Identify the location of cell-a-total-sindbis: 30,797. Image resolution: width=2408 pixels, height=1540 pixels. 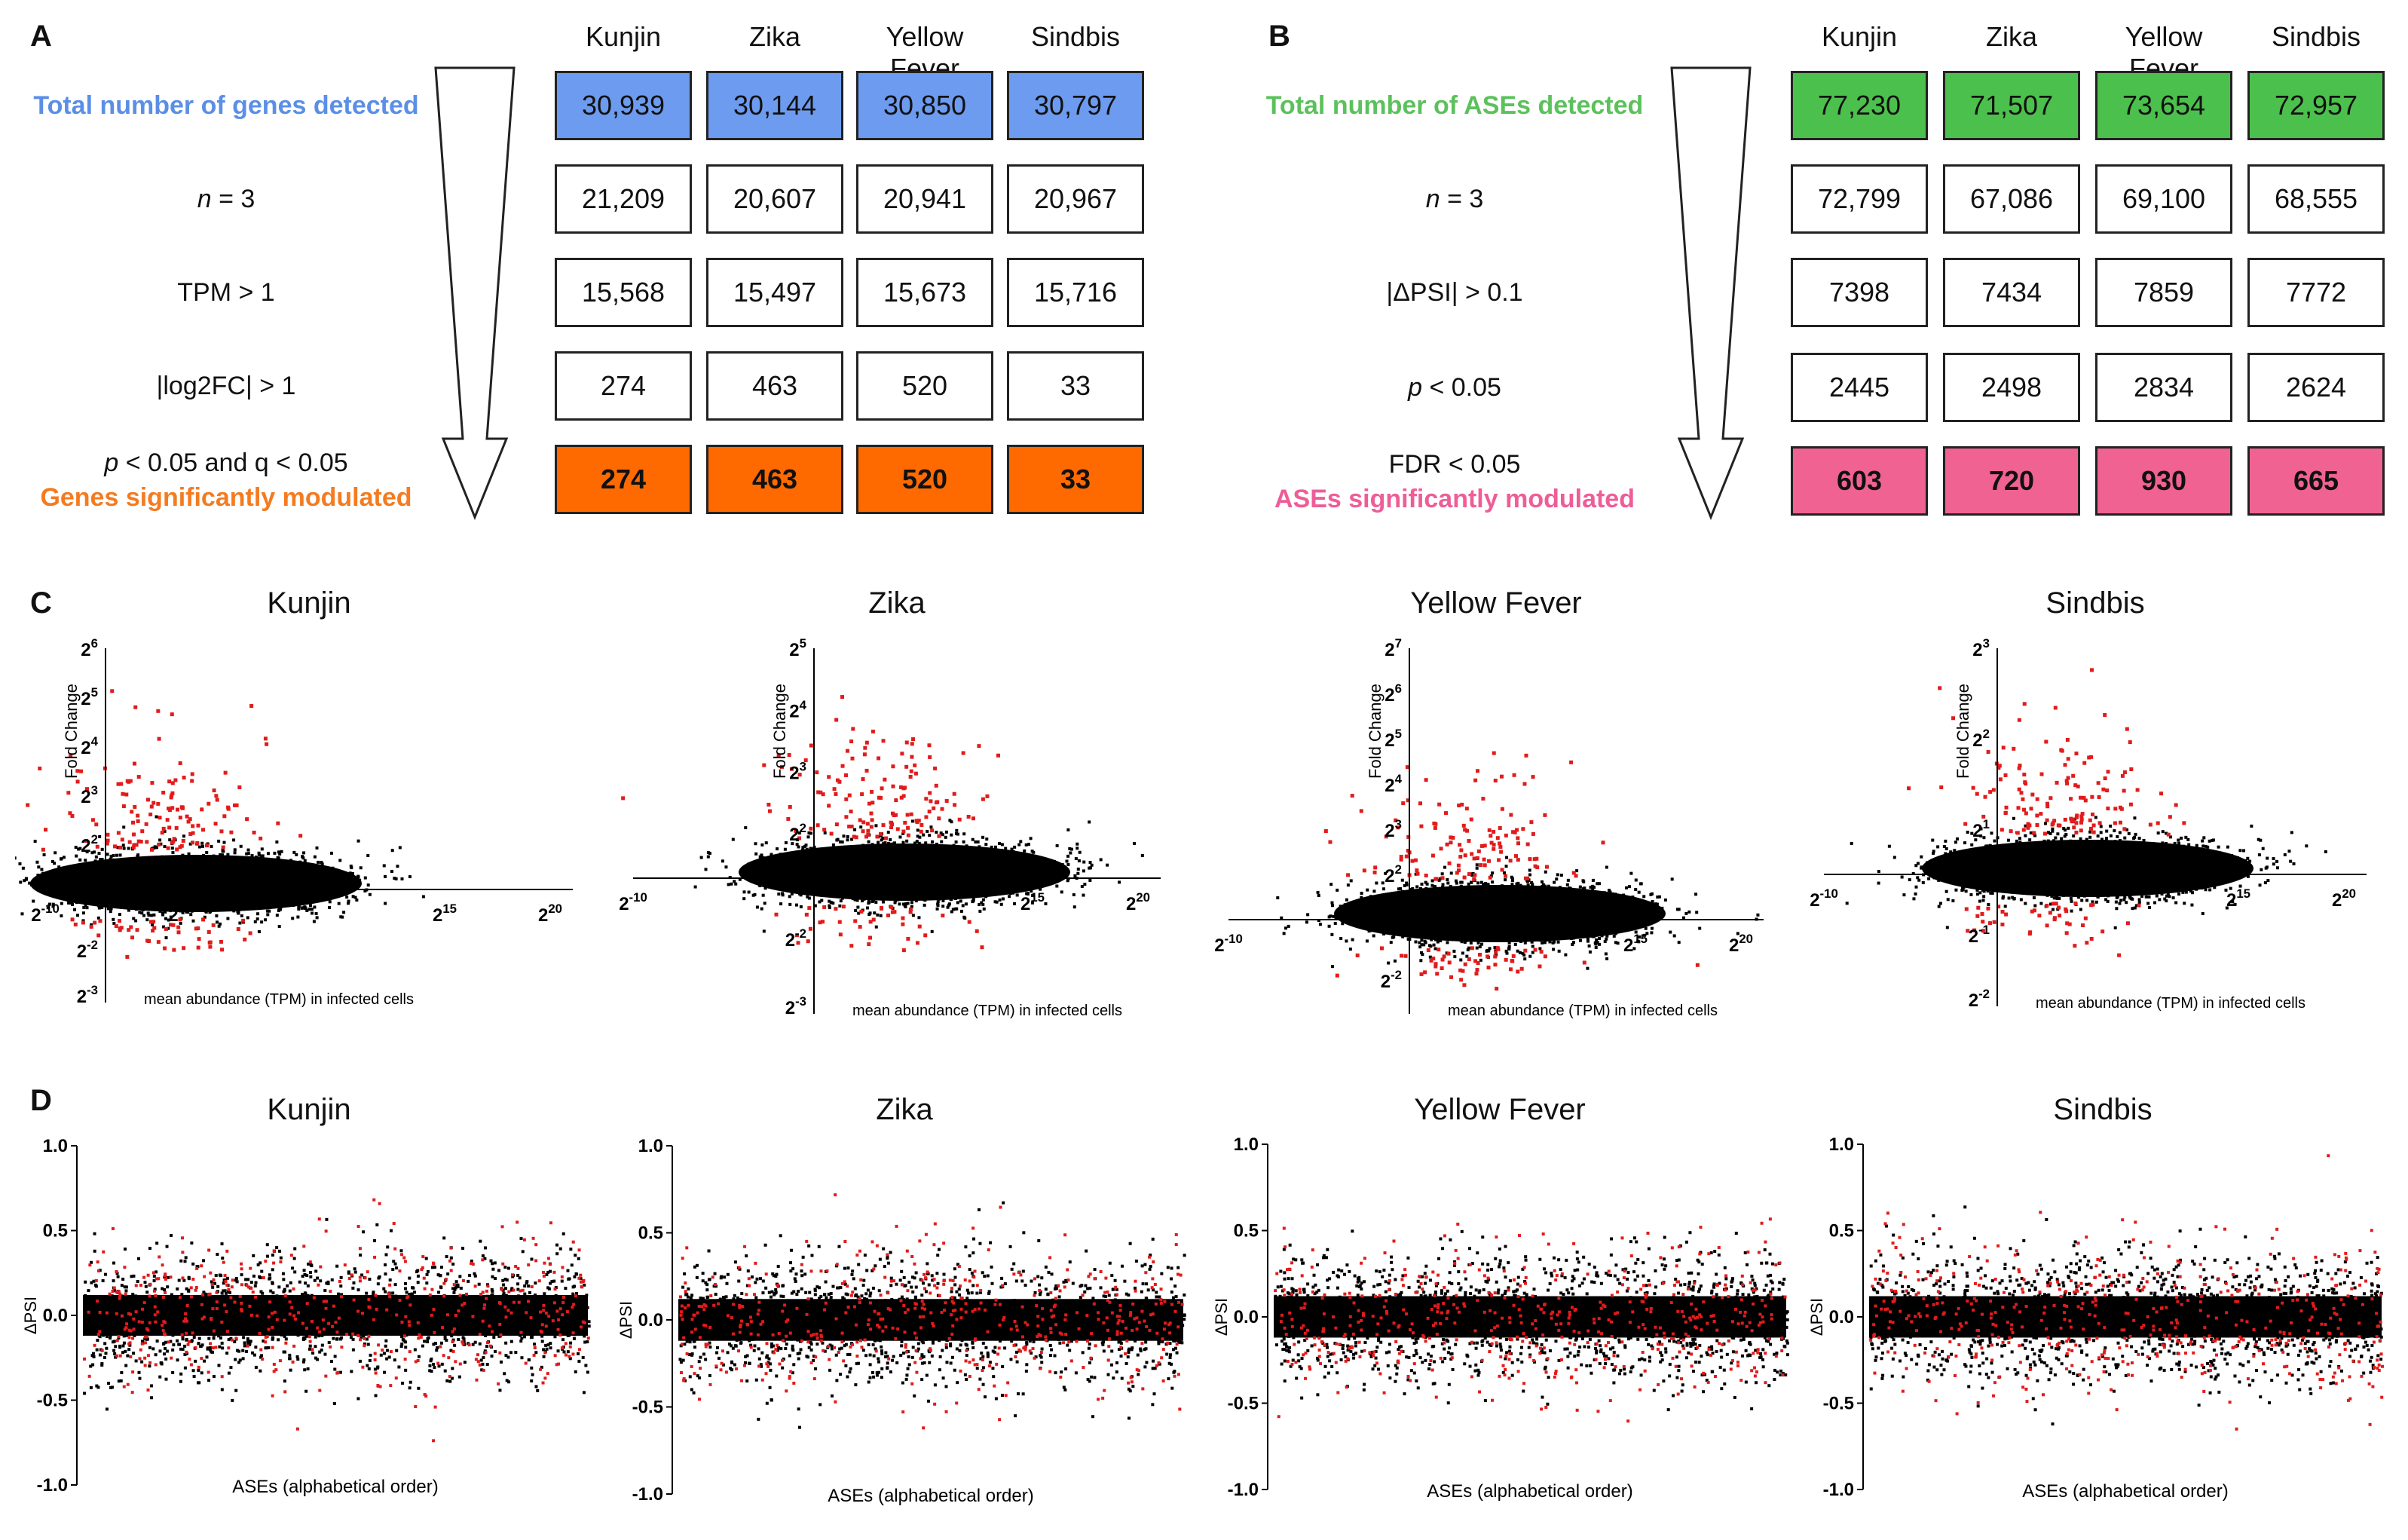
(1075, 105).